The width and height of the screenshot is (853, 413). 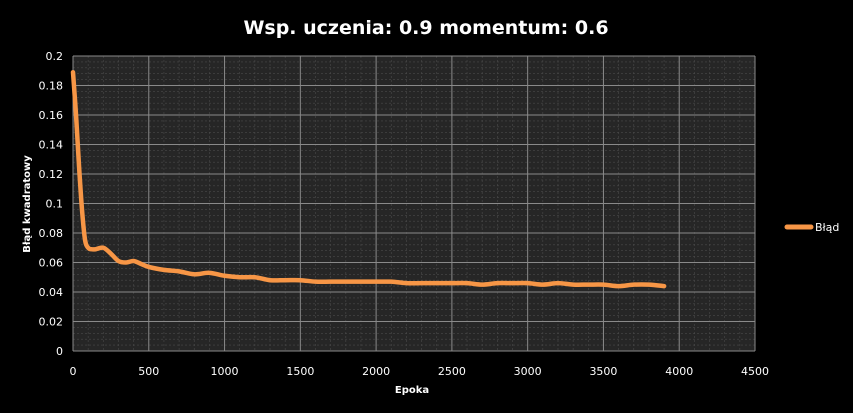 I want to click on x-tick-label: 3500, so click(x=603, y=371).